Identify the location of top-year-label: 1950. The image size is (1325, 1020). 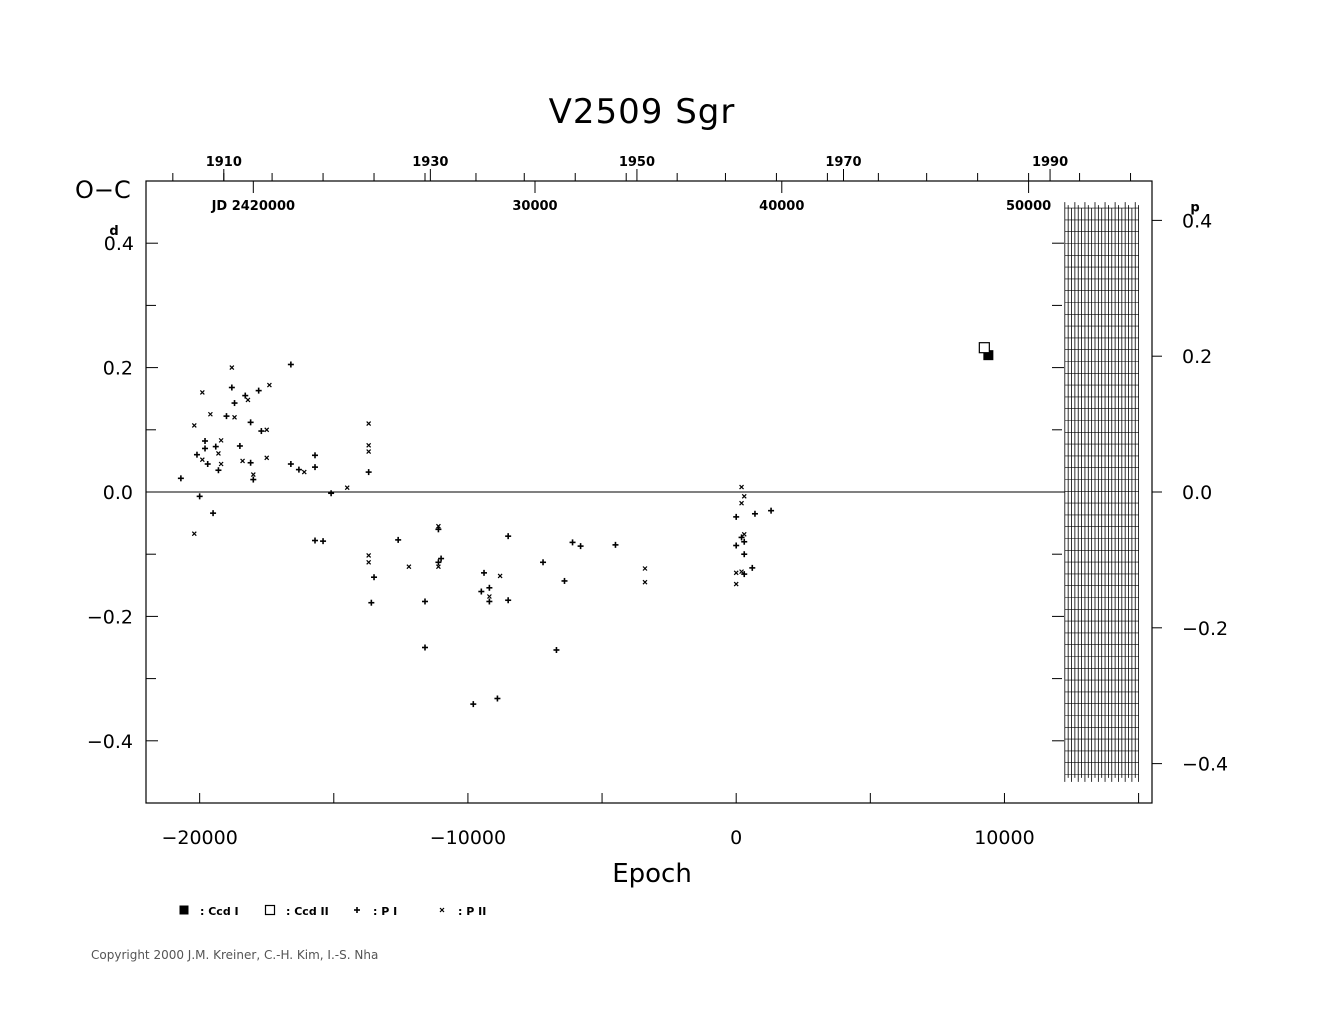
(637, 162).